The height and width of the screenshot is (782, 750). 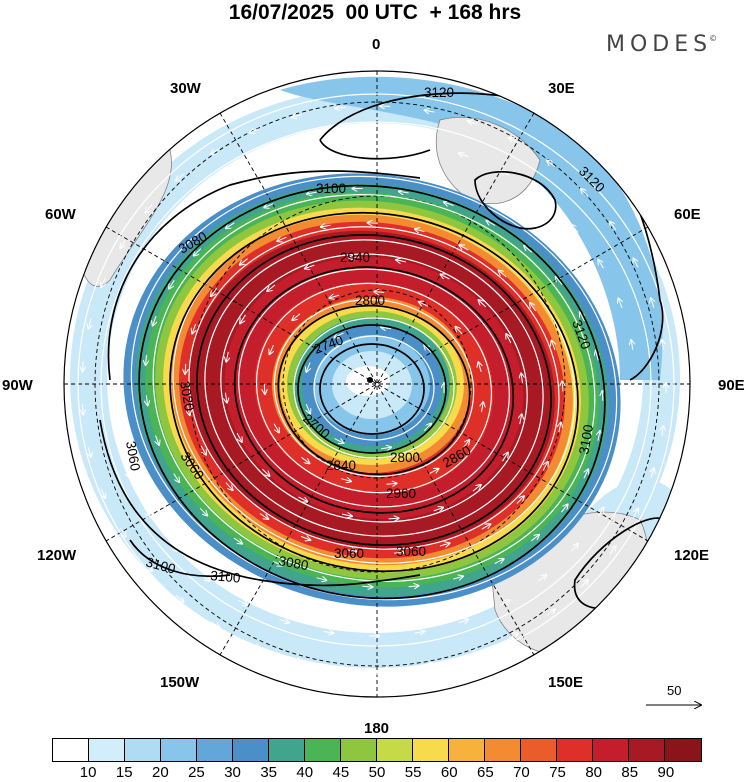 What do you see at coordinates (593, 772) in the screenshot?
I see `colorbar-tick-label: 80` at bounding box center [593, 772].